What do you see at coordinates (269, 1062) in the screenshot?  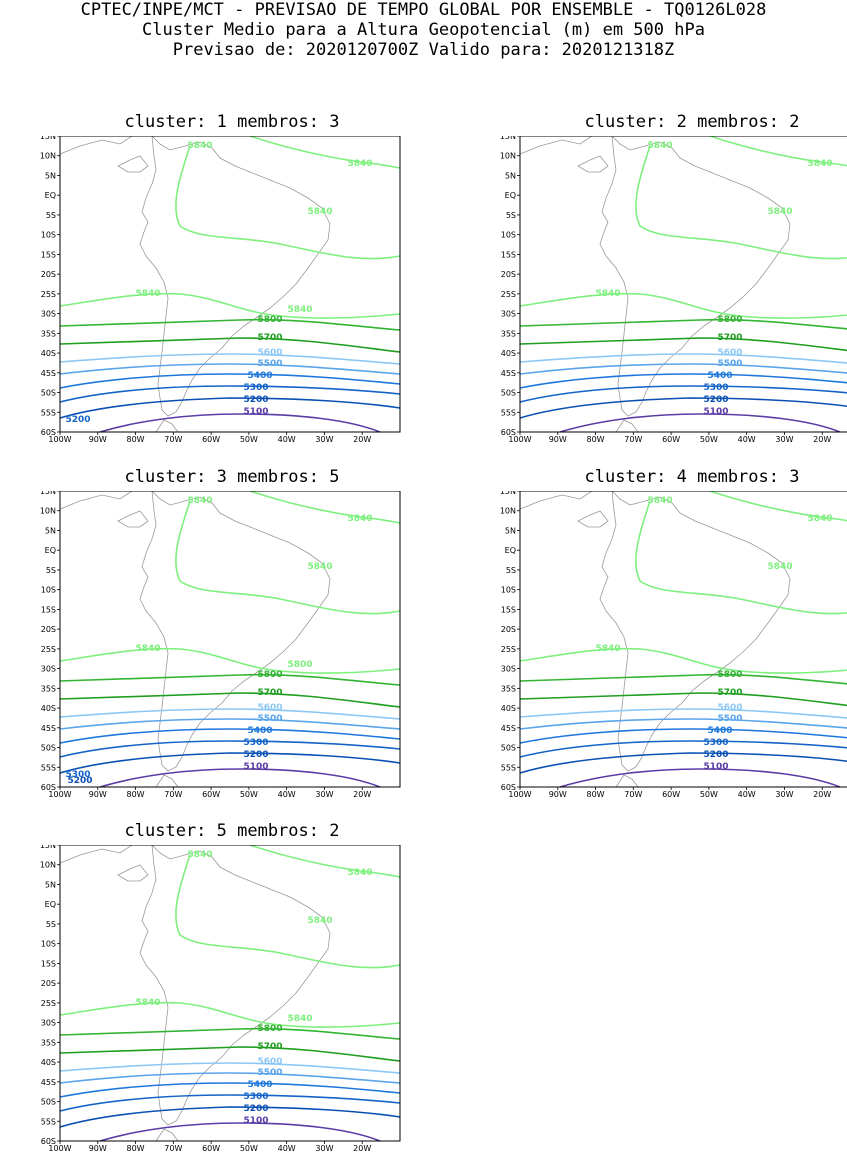 I see `contour-label: 5600` at bounding box center [269, 1062].